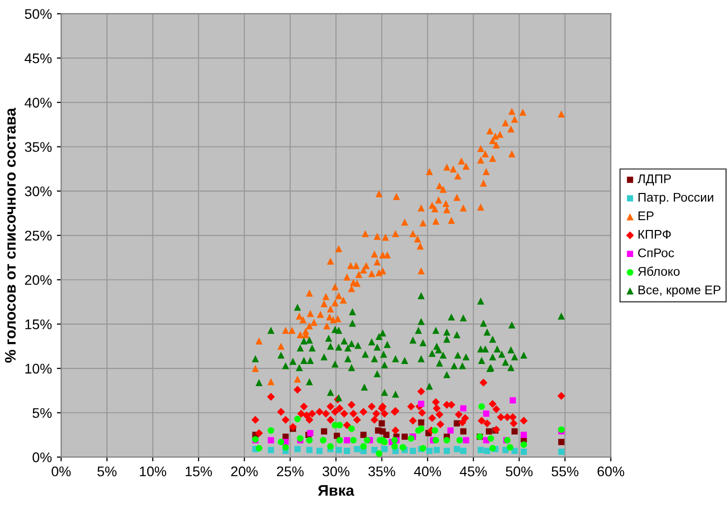 The image size is (728, 509). What do you see at coordinates (38, 103) in the screenshot?
I see `y-tick-label: 40%` at bounding box center [38, 103].